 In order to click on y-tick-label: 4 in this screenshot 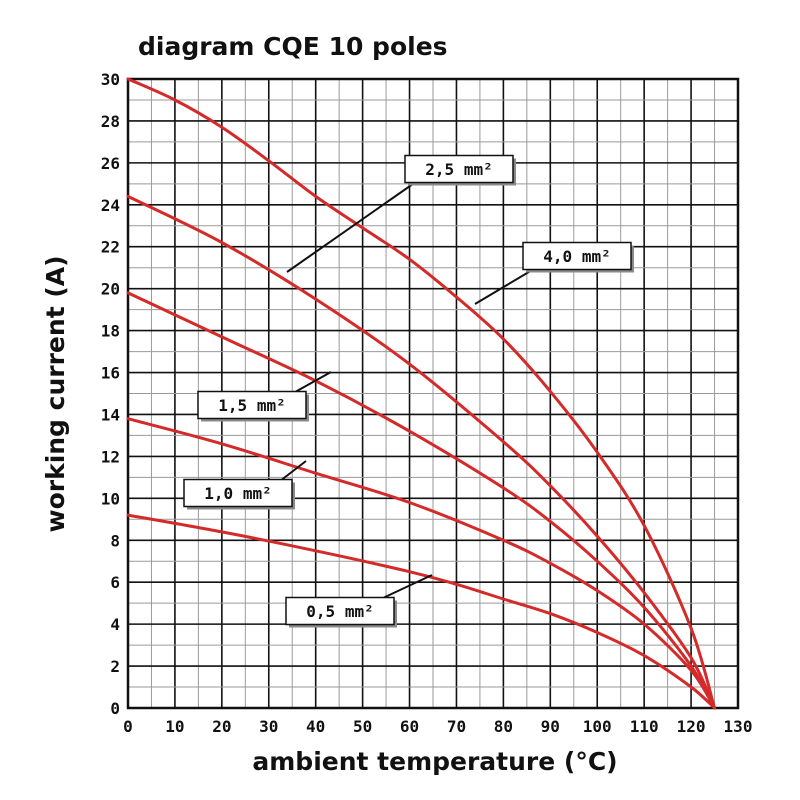, I will do `click(115, 624)`.